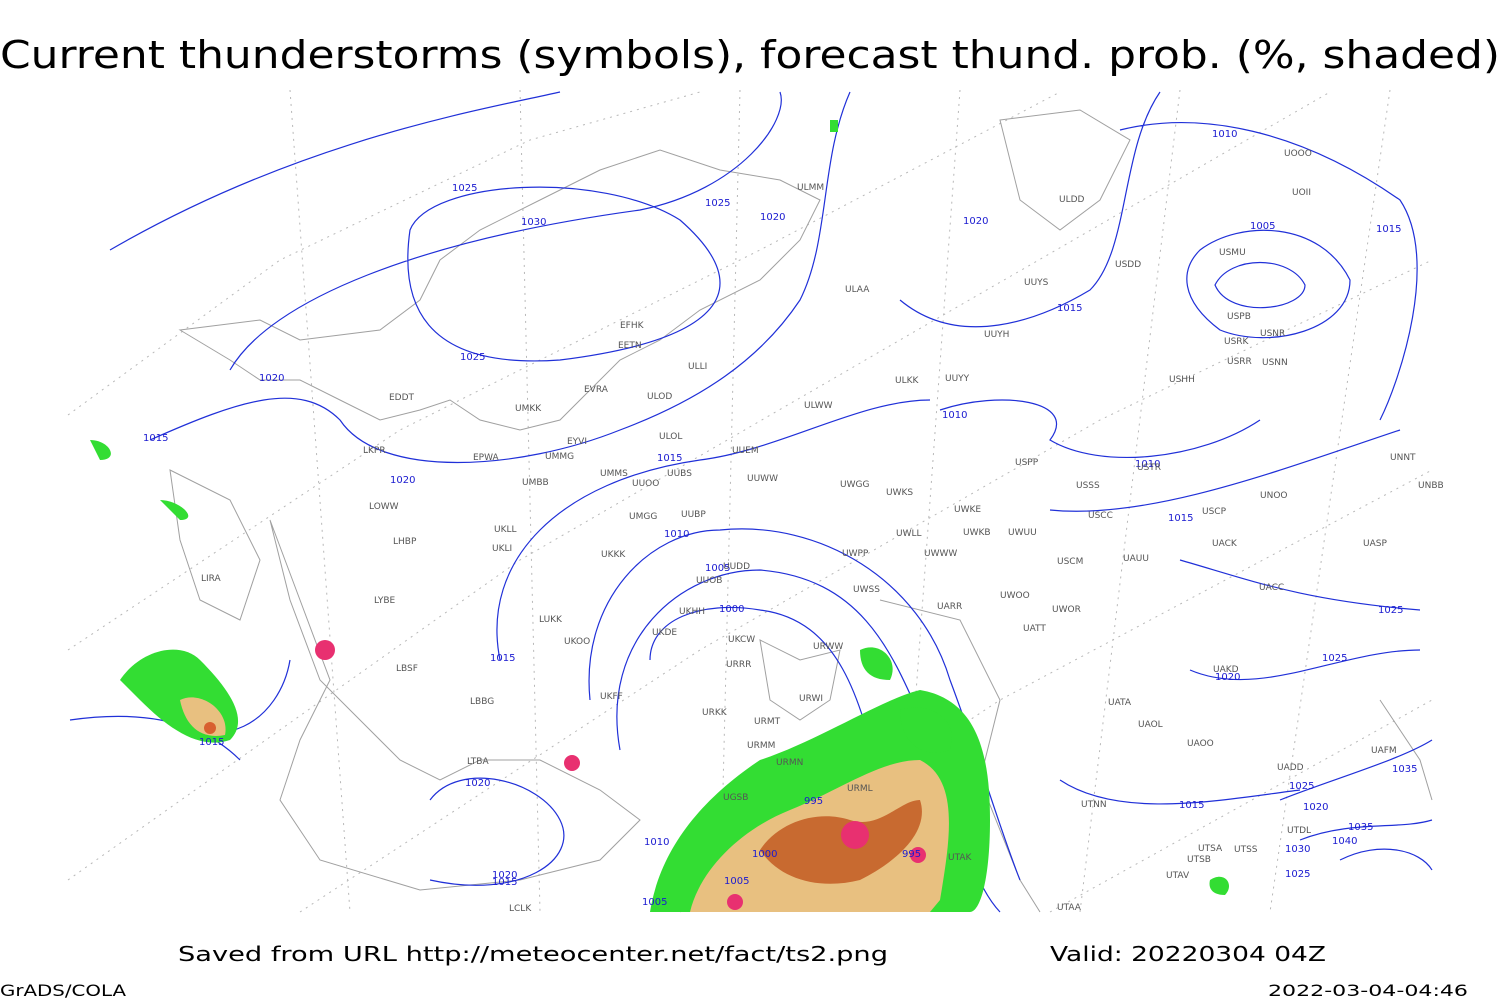  Describe the element at coordinates (402, 398) in the screenshot. I see `station-label: EDDT` at that location.